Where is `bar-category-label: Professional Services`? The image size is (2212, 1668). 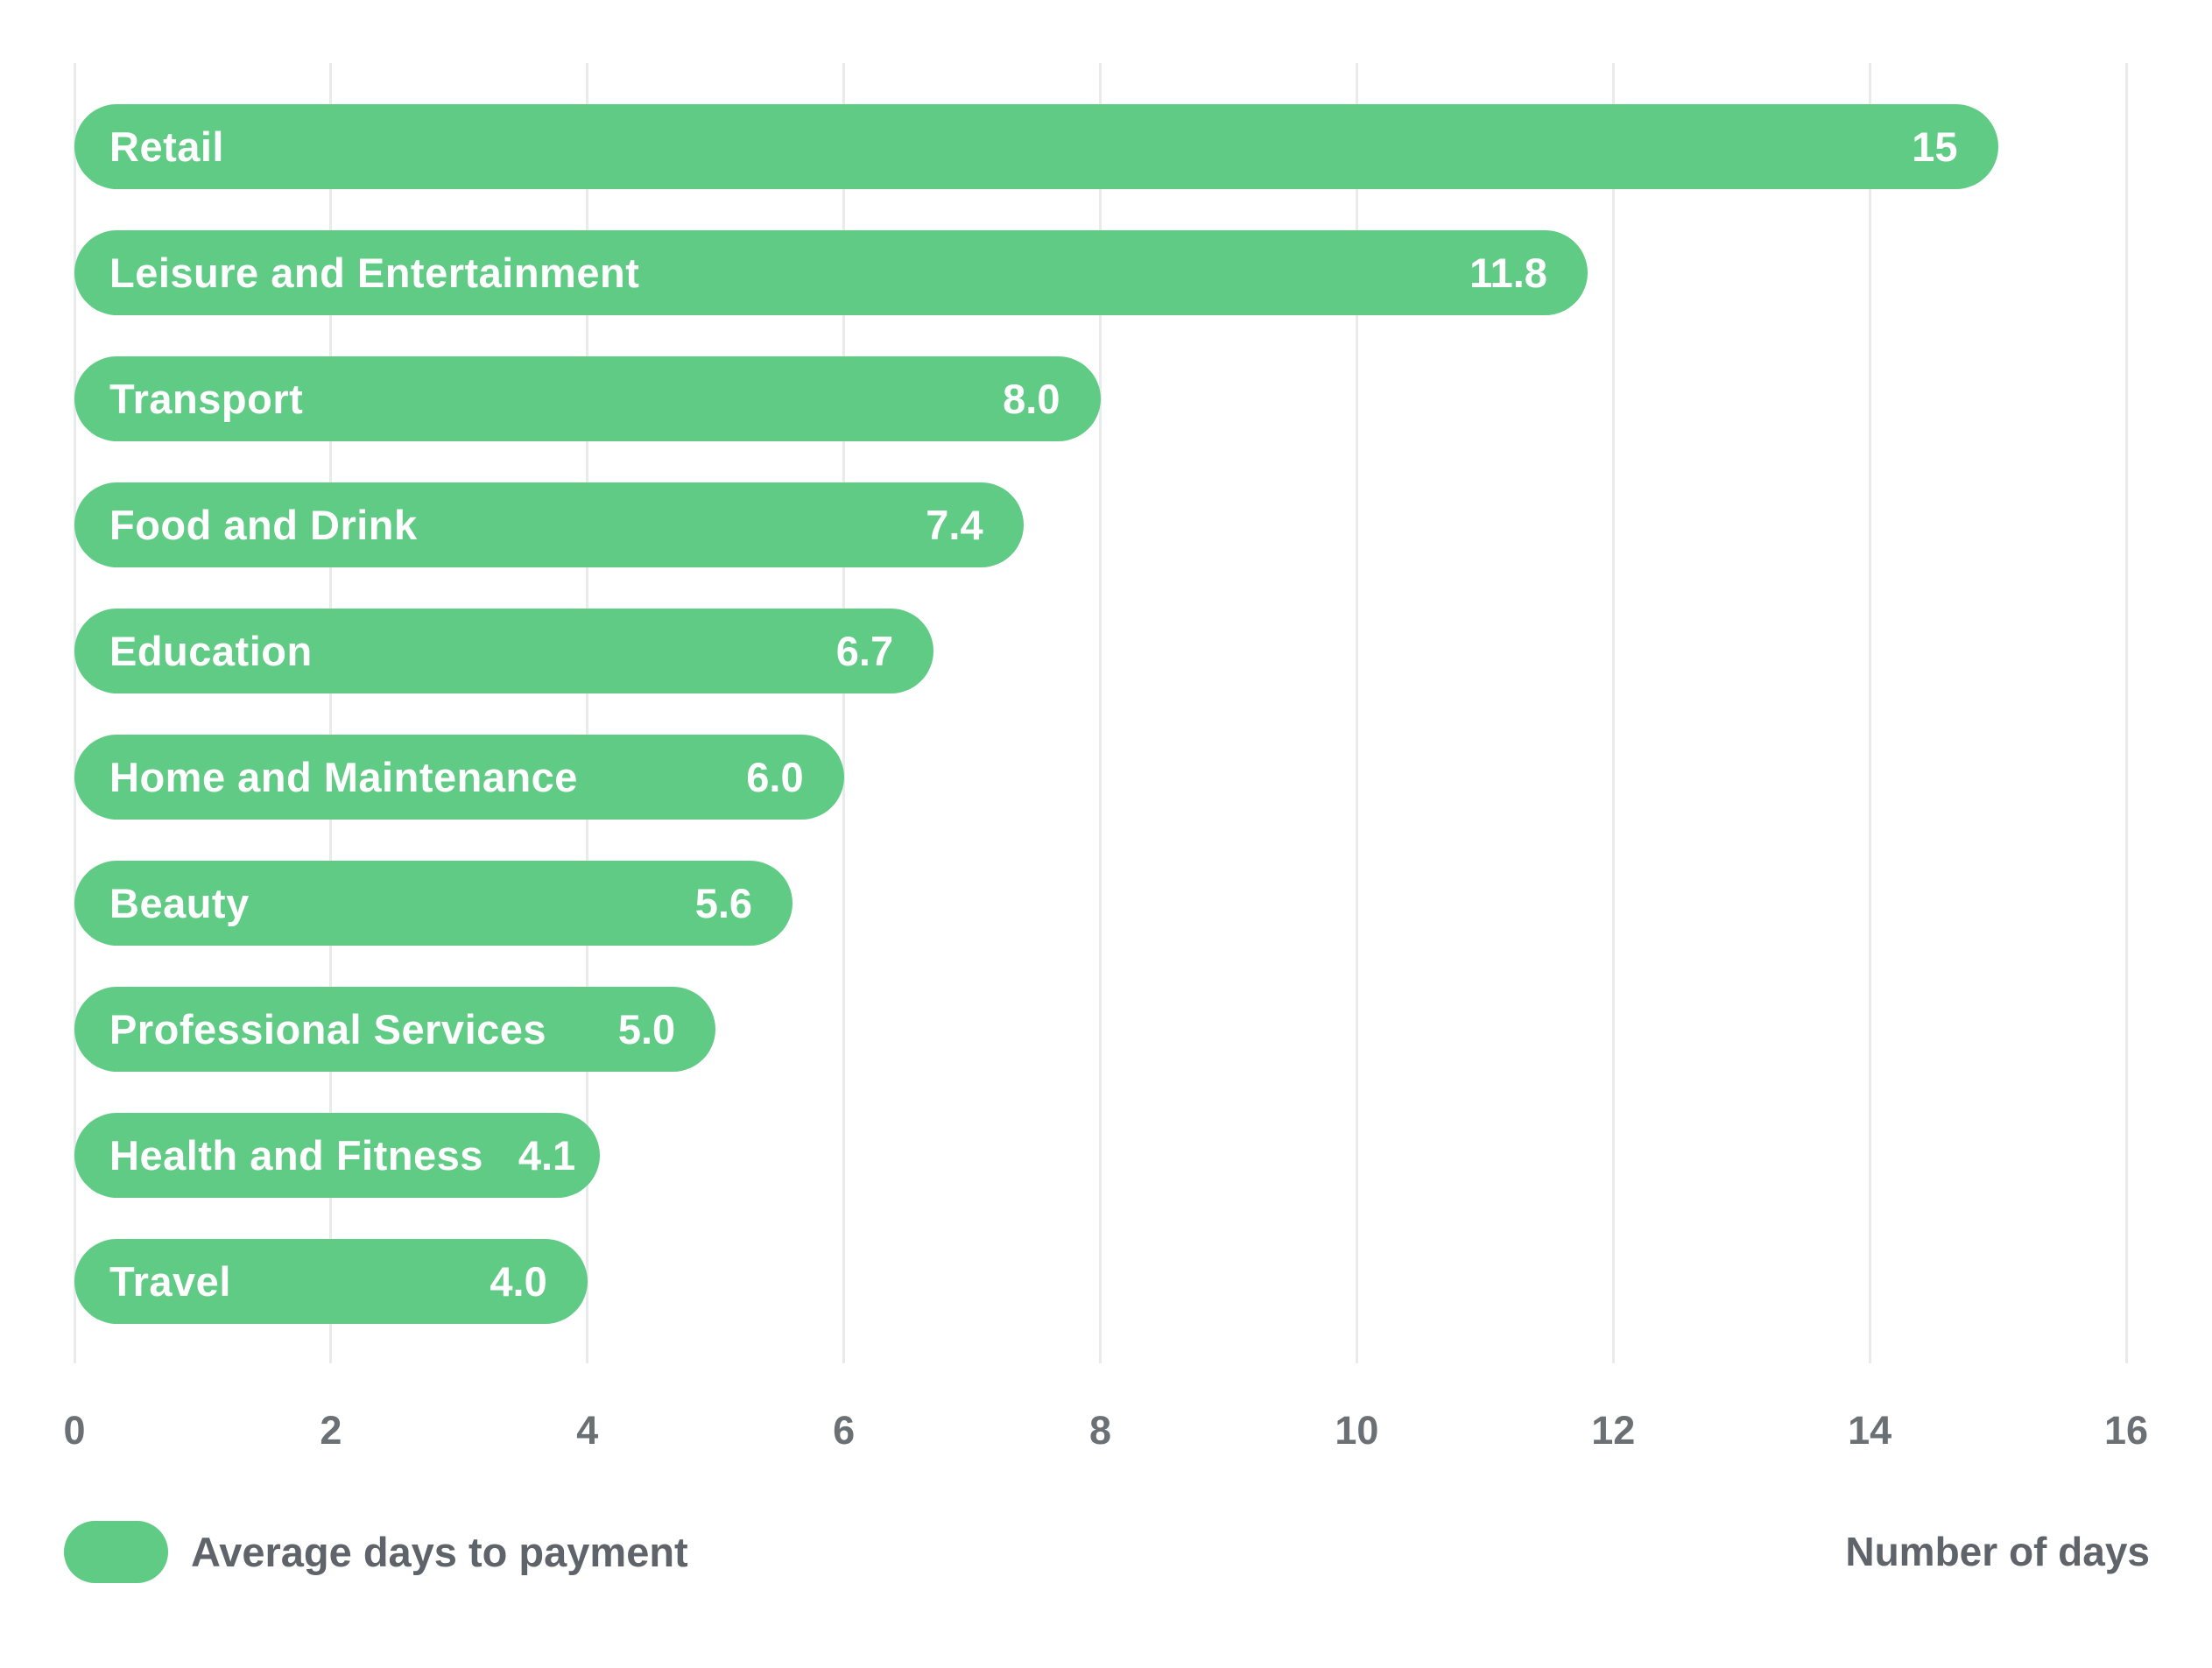 bar-category-label: Professional Services is located at coordinates (328, 1029).